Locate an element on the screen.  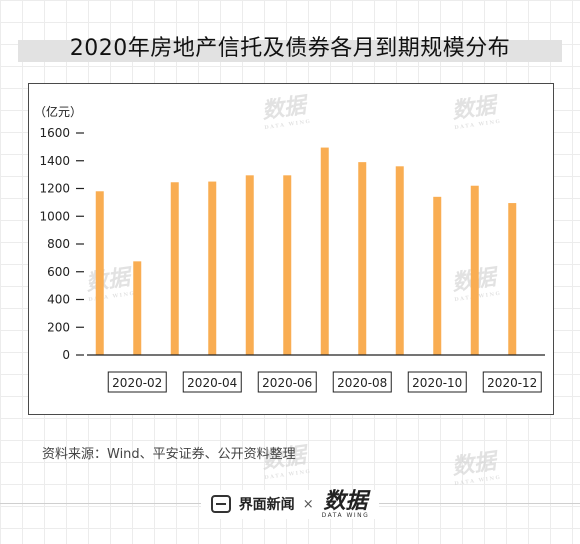
x-tick-label: 2020-02 is located at coordinates (137, 383).